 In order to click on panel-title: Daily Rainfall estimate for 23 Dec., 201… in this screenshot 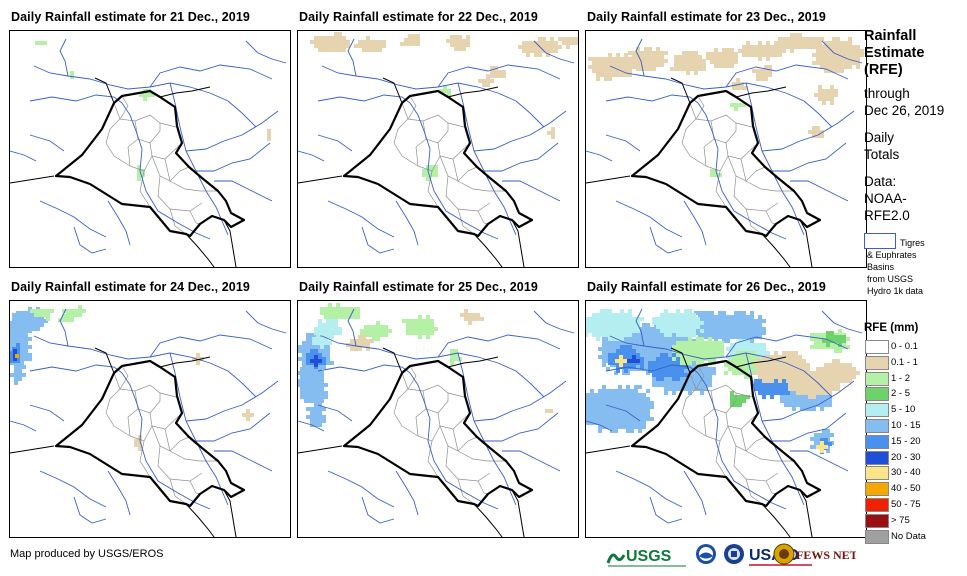, I will do `click(706, 17)`.